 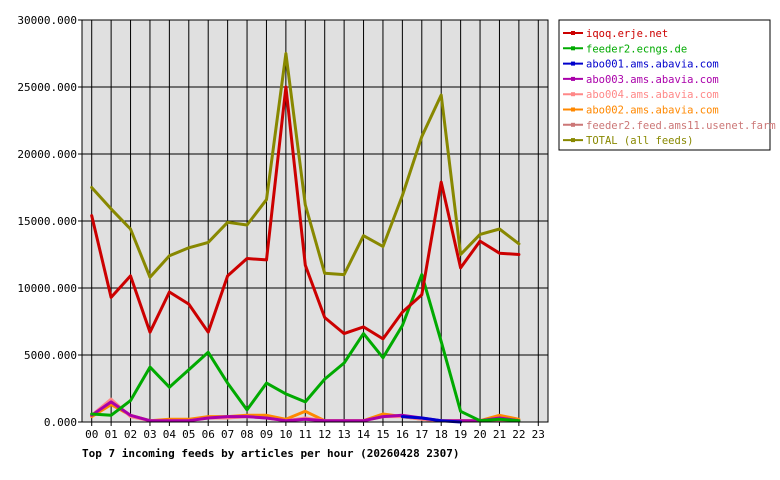 I want to click on y-tick-label: 5000.000, so click(x=50, y=355).